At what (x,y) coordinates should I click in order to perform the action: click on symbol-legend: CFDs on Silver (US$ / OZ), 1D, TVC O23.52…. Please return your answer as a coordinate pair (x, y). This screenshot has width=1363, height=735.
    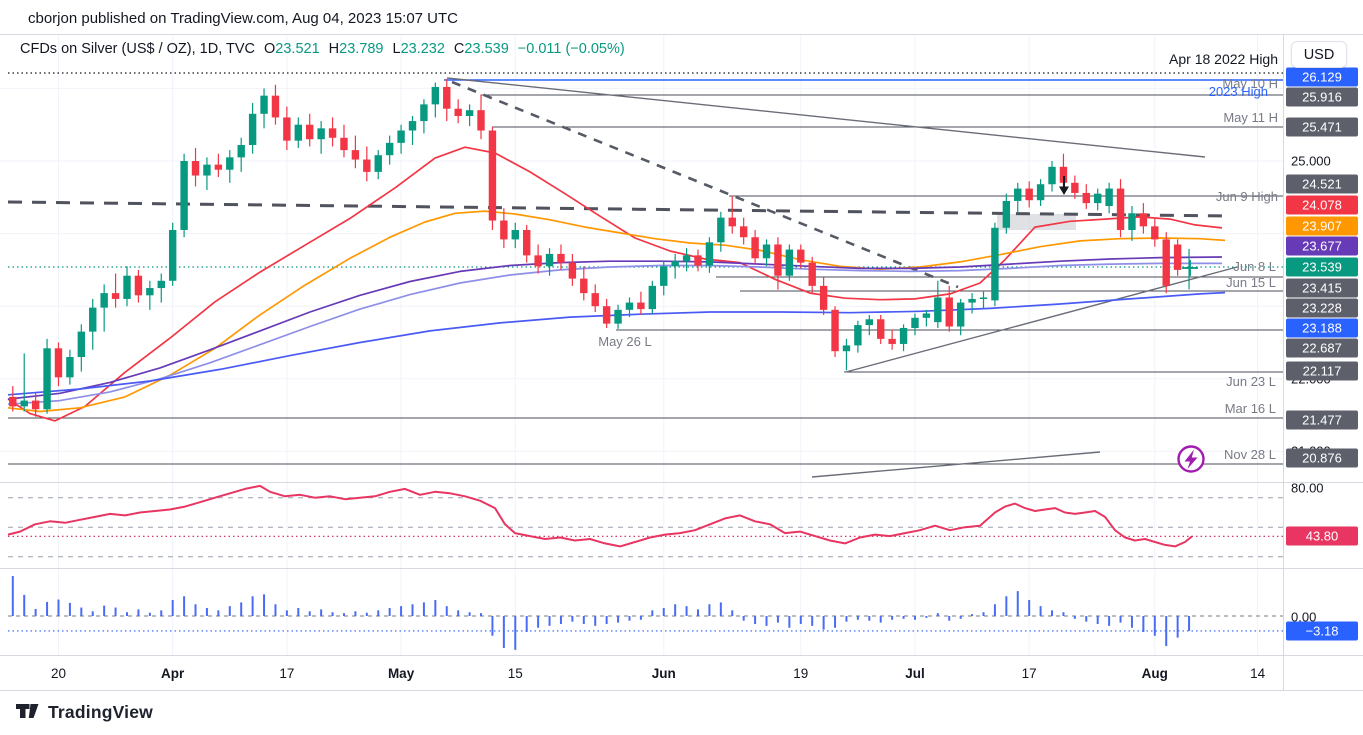
    Looking at the image, I should click on (322, 49).